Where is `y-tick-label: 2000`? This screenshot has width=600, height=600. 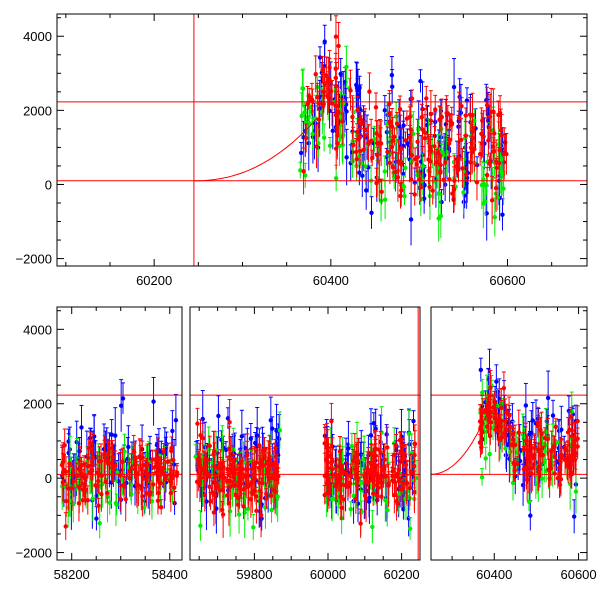 y-tick-label: 2000 is located at coordinates (37, 110).